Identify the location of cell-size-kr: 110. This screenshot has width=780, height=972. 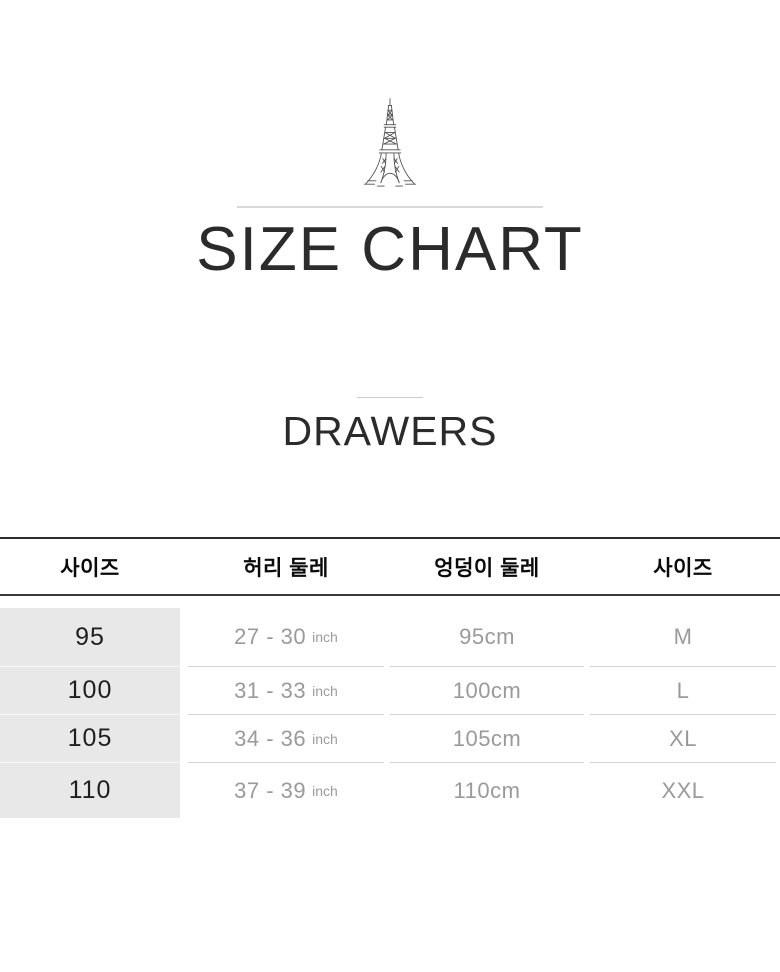
(90, 790).